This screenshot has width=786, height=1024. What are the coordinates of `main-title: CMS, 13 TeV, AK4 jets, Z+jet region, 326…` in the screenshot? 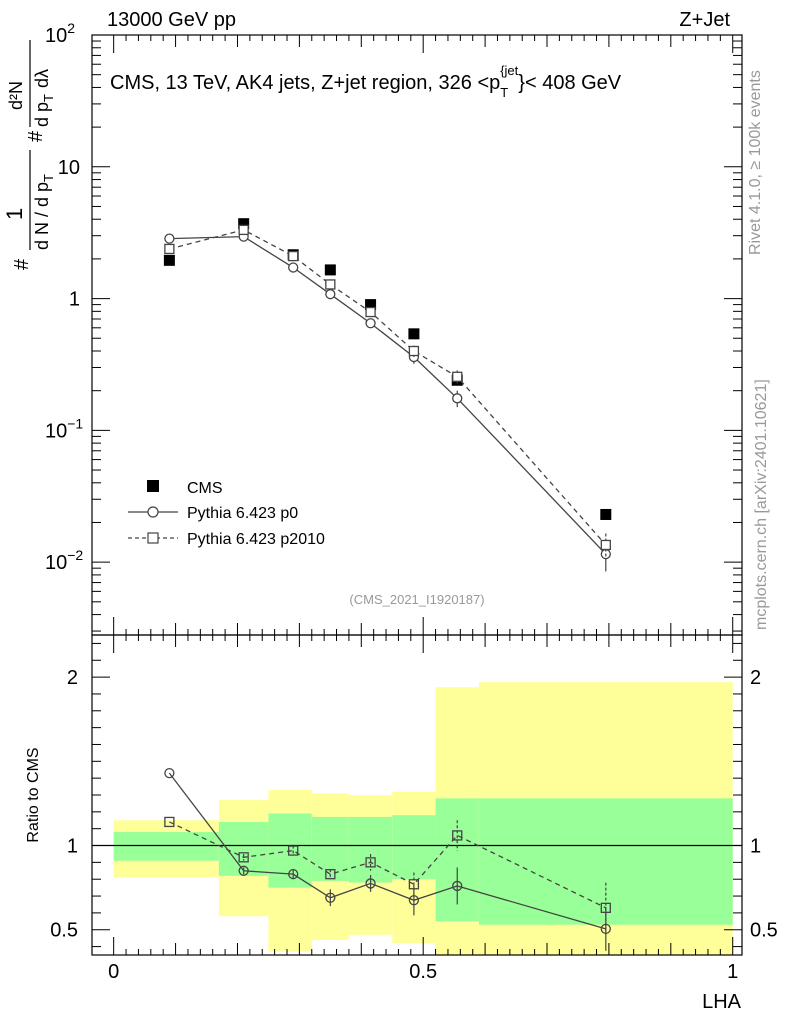 It's located at (366, 81).